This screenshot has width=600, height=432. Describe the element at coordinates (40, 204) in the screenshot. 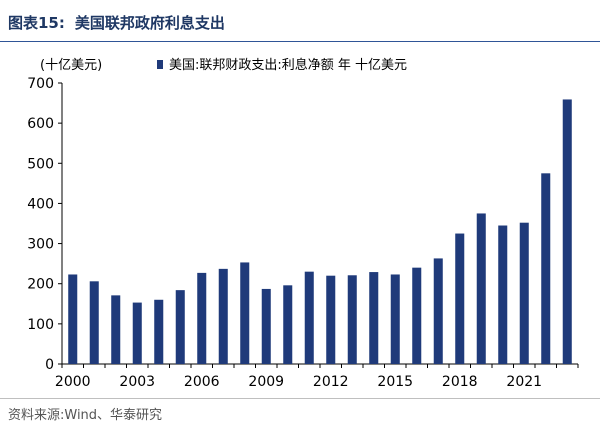

I see `y-tick-label: 400` at that location.